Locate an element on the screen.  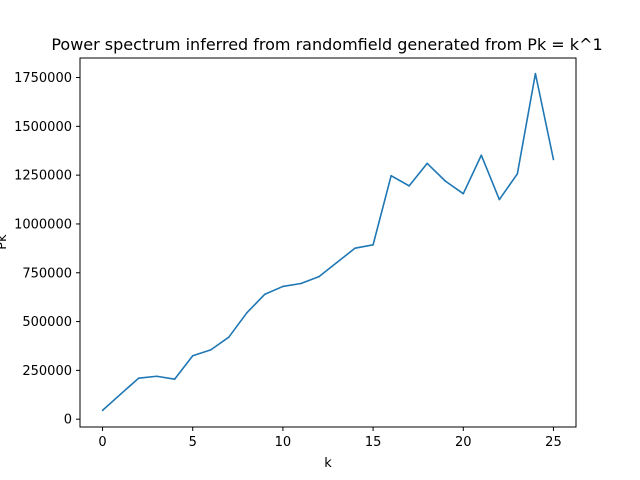
x-tick-label: 10 is located at coordinates (283, 442).